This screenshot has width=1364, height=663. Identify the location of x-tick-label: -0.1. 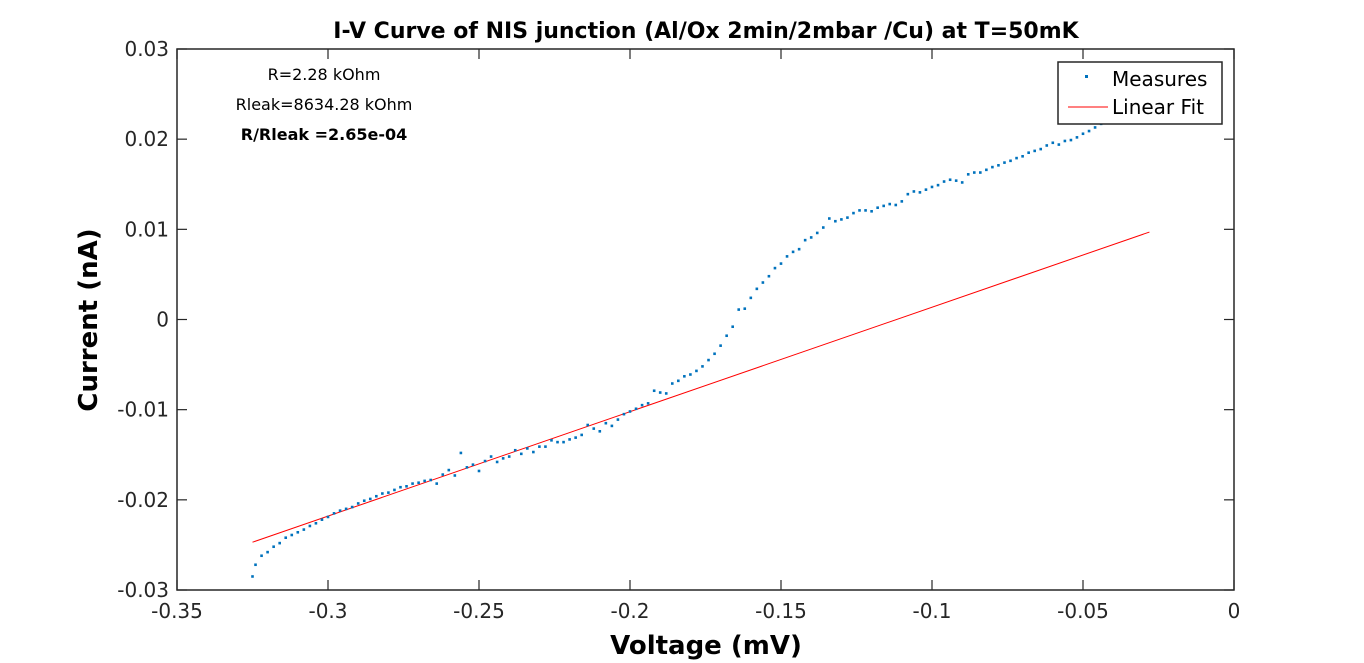
(931, 611).